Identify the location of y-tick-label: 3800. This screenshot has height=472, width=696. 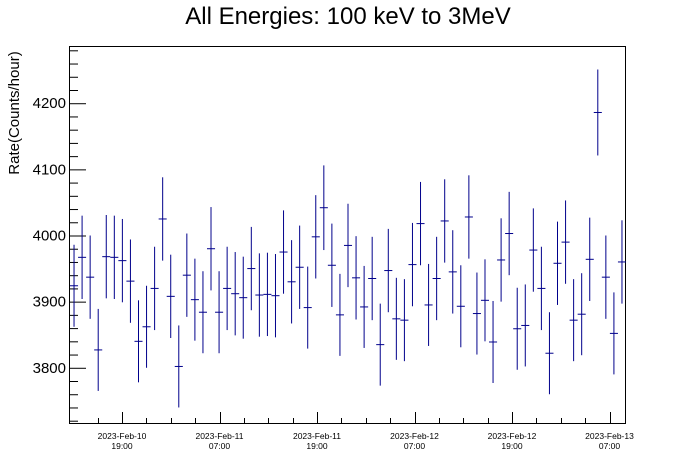
(49, 368).